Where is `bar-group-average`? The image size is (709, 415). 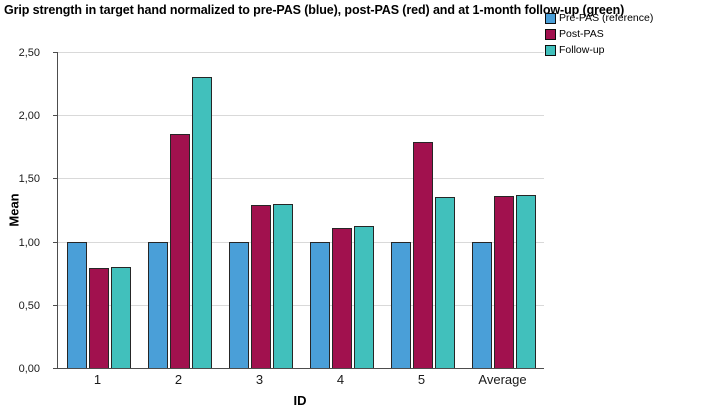
bar-group-average is located at coordinates (503, 210).